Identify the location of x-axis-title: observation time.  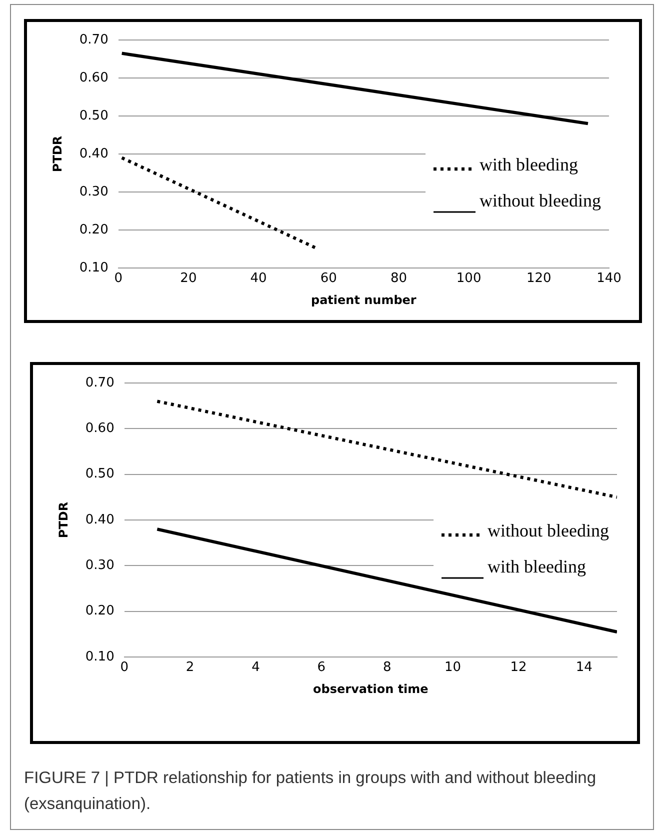
(370, 689).